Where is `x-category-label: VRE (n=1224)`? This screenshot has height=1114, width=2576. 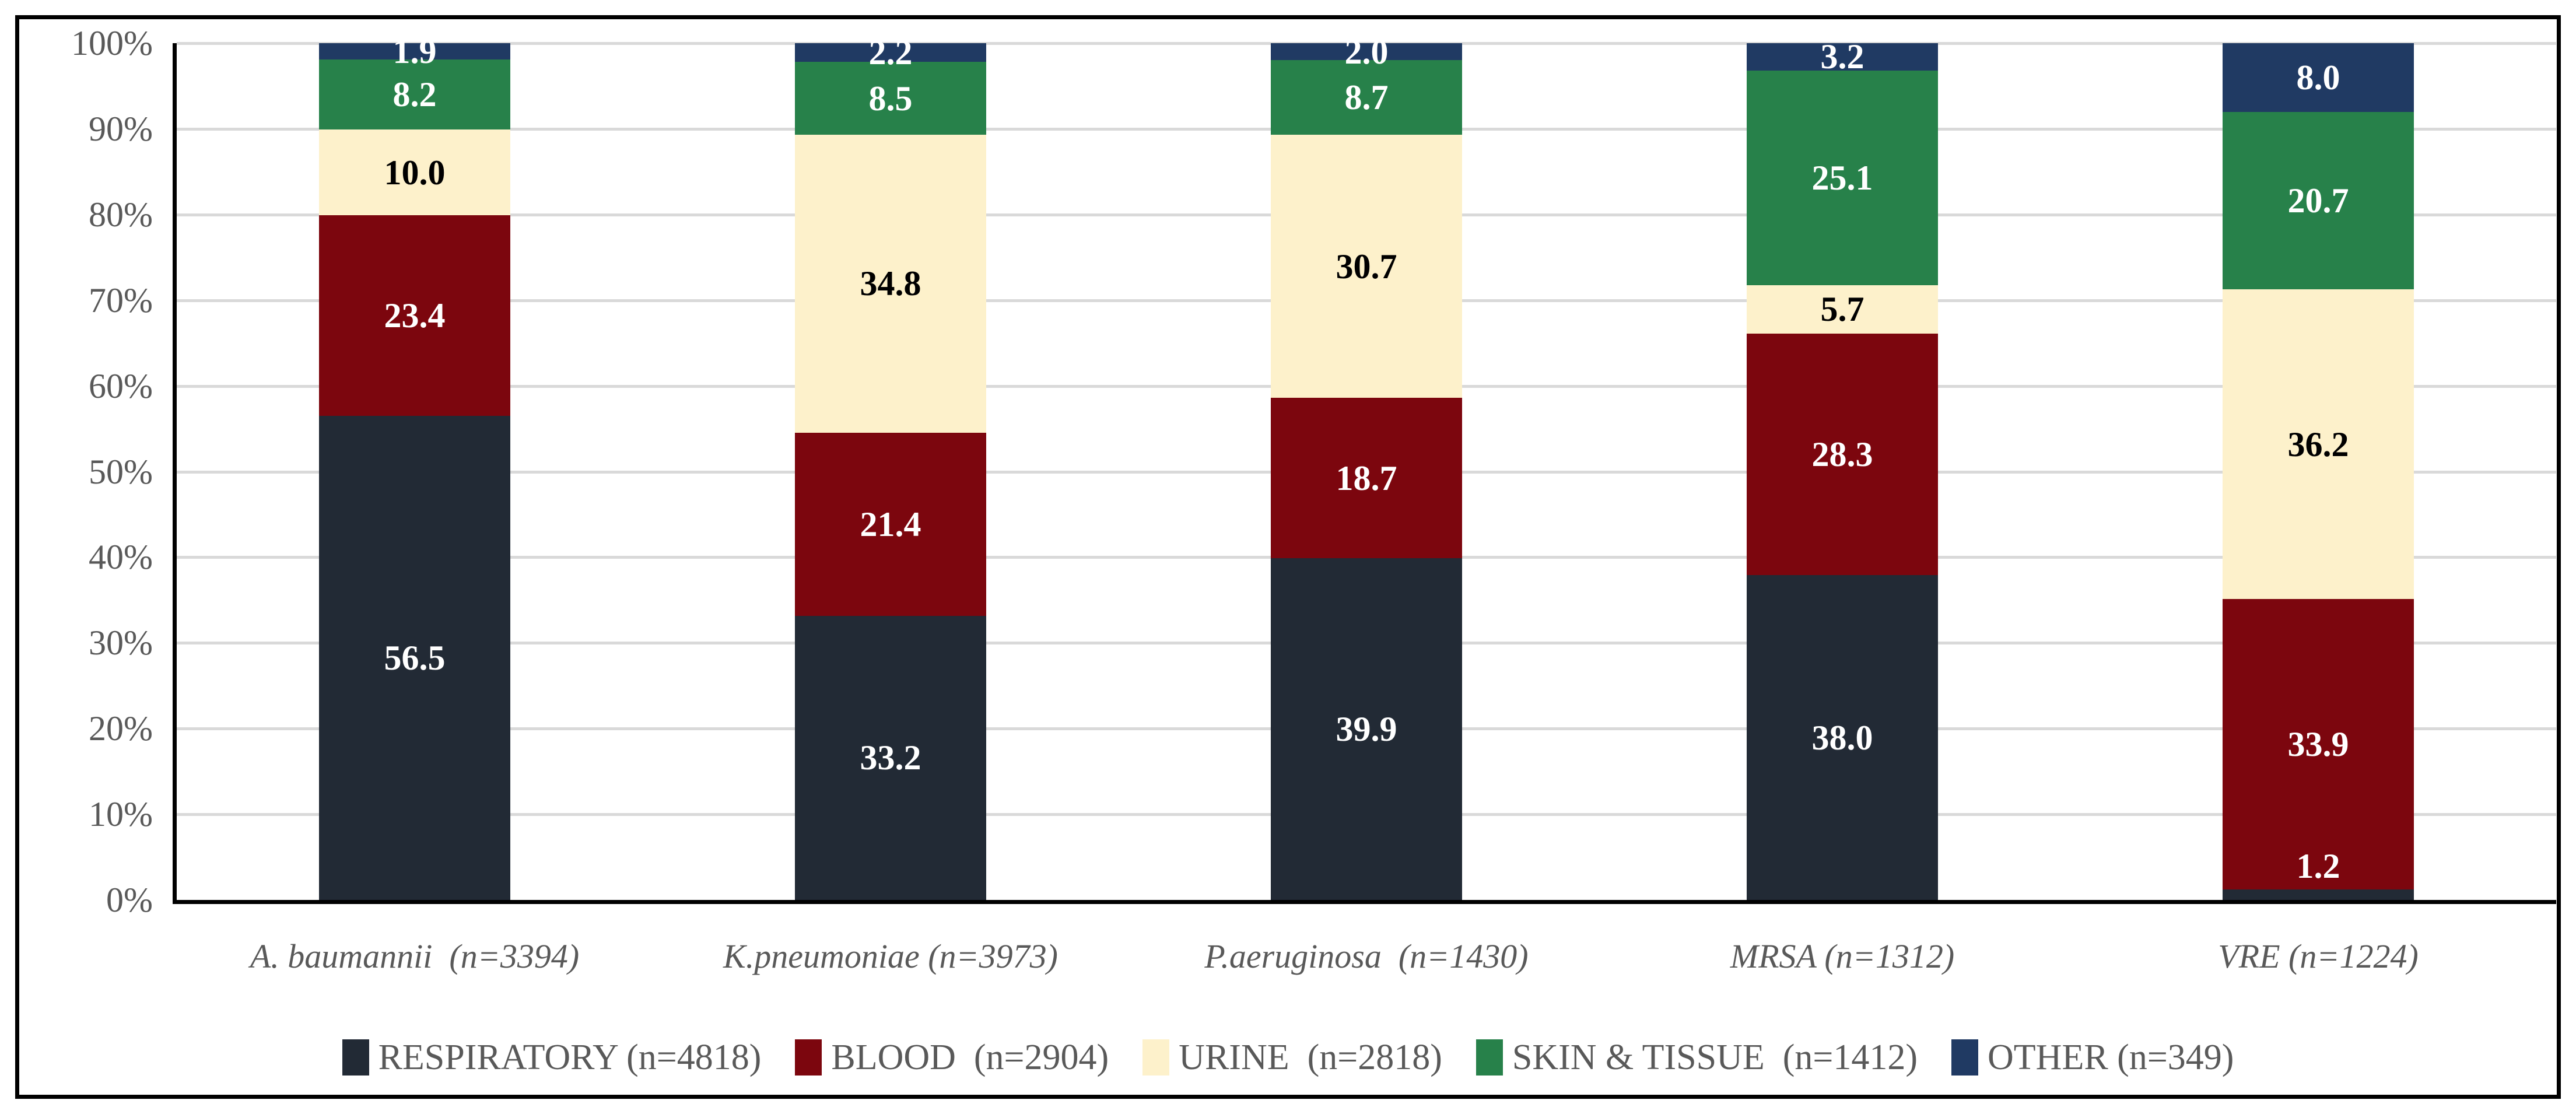
x-category-label: VRE (n=1224) is located at coordinates (2318, 956).